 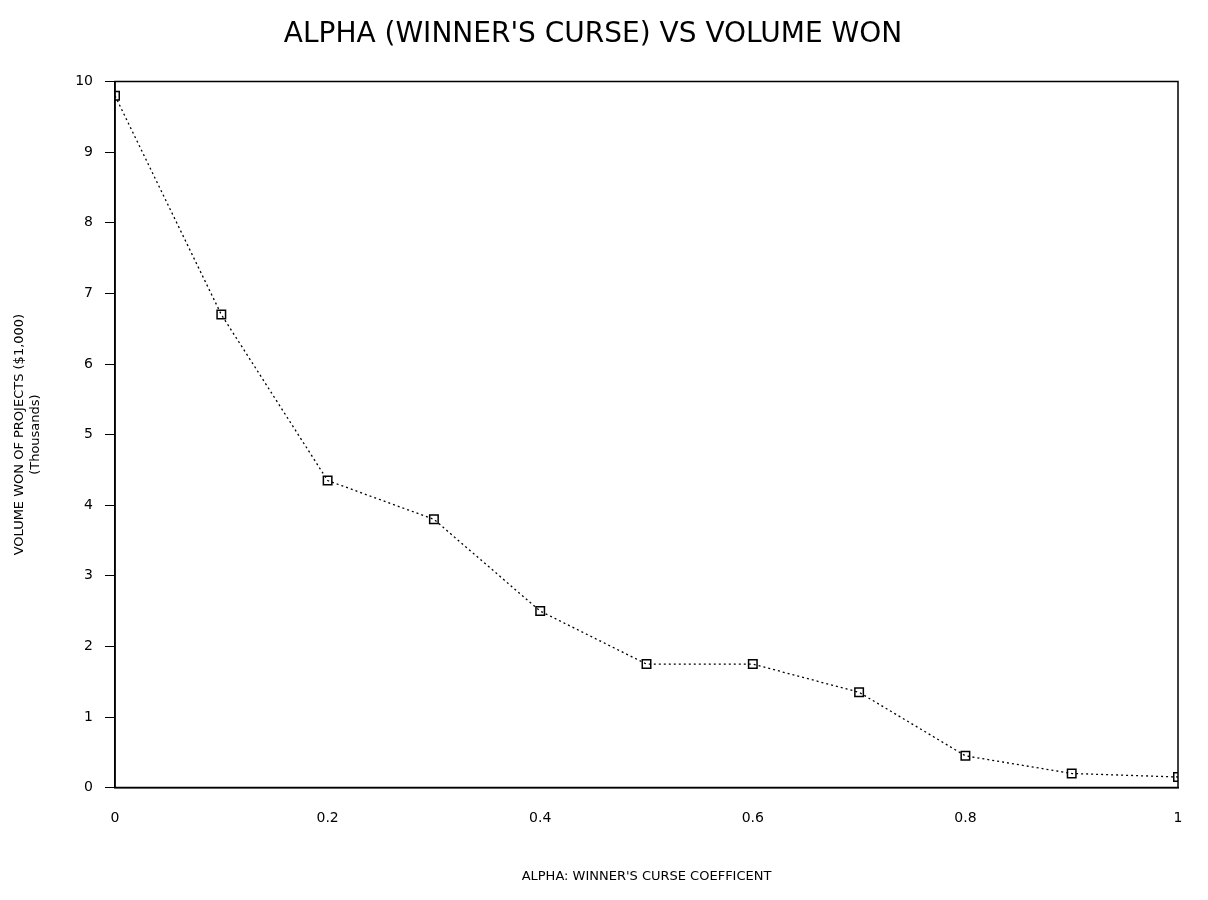 I want to click on chart-title: ALPHA (WINNER'S CURSE) VS VOLUME WON, so click(x=593, y=33).